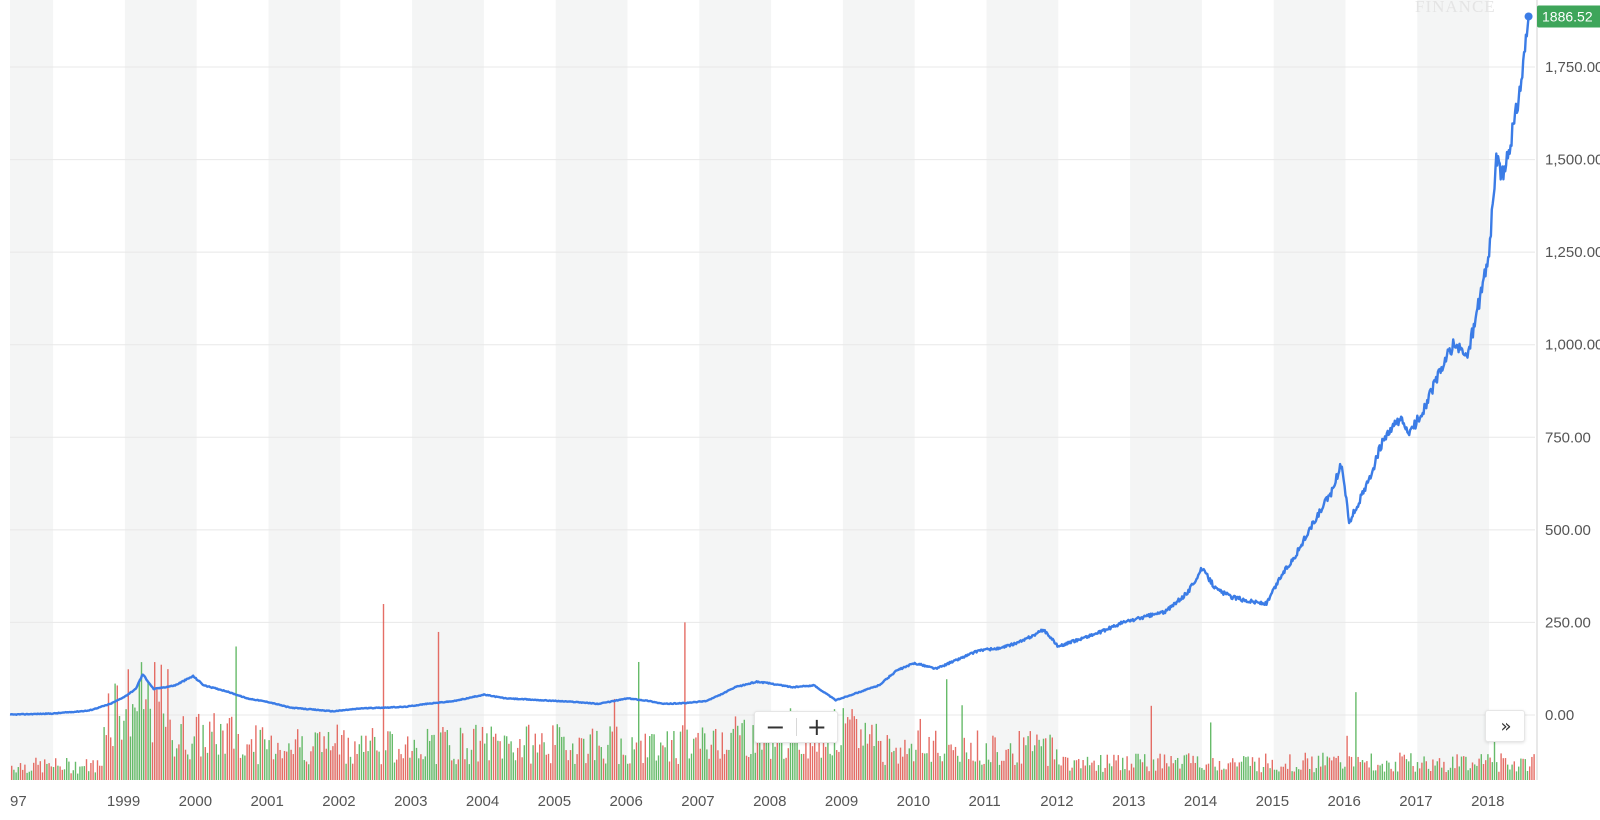  What do you see at coordinates (816, 727) in the screenshot?
I see `zoom-in-button: +` at bounding box center [816, 727].